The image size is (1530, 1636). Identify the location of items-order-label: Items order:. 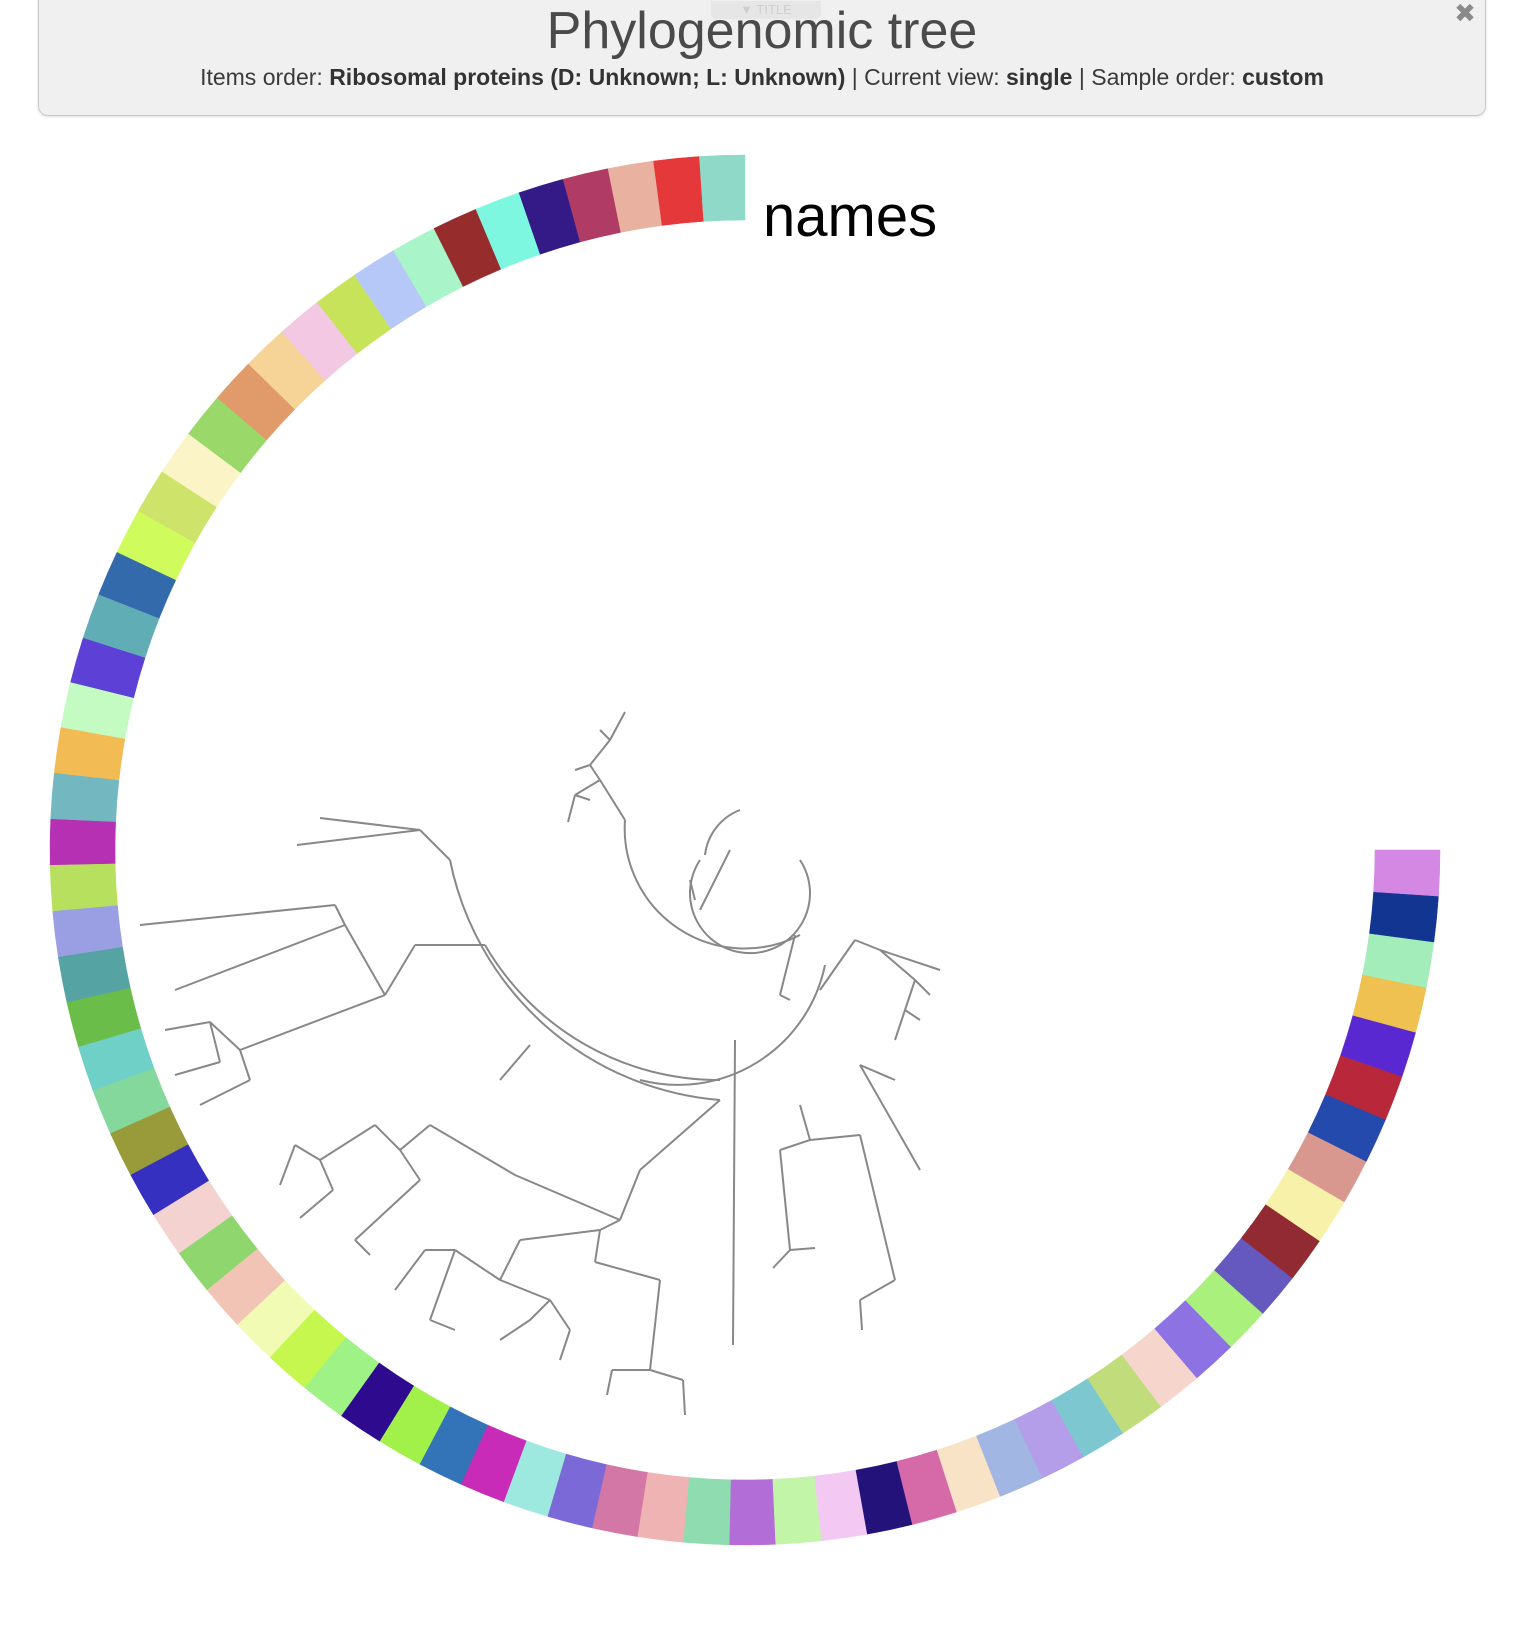
(261, 77).